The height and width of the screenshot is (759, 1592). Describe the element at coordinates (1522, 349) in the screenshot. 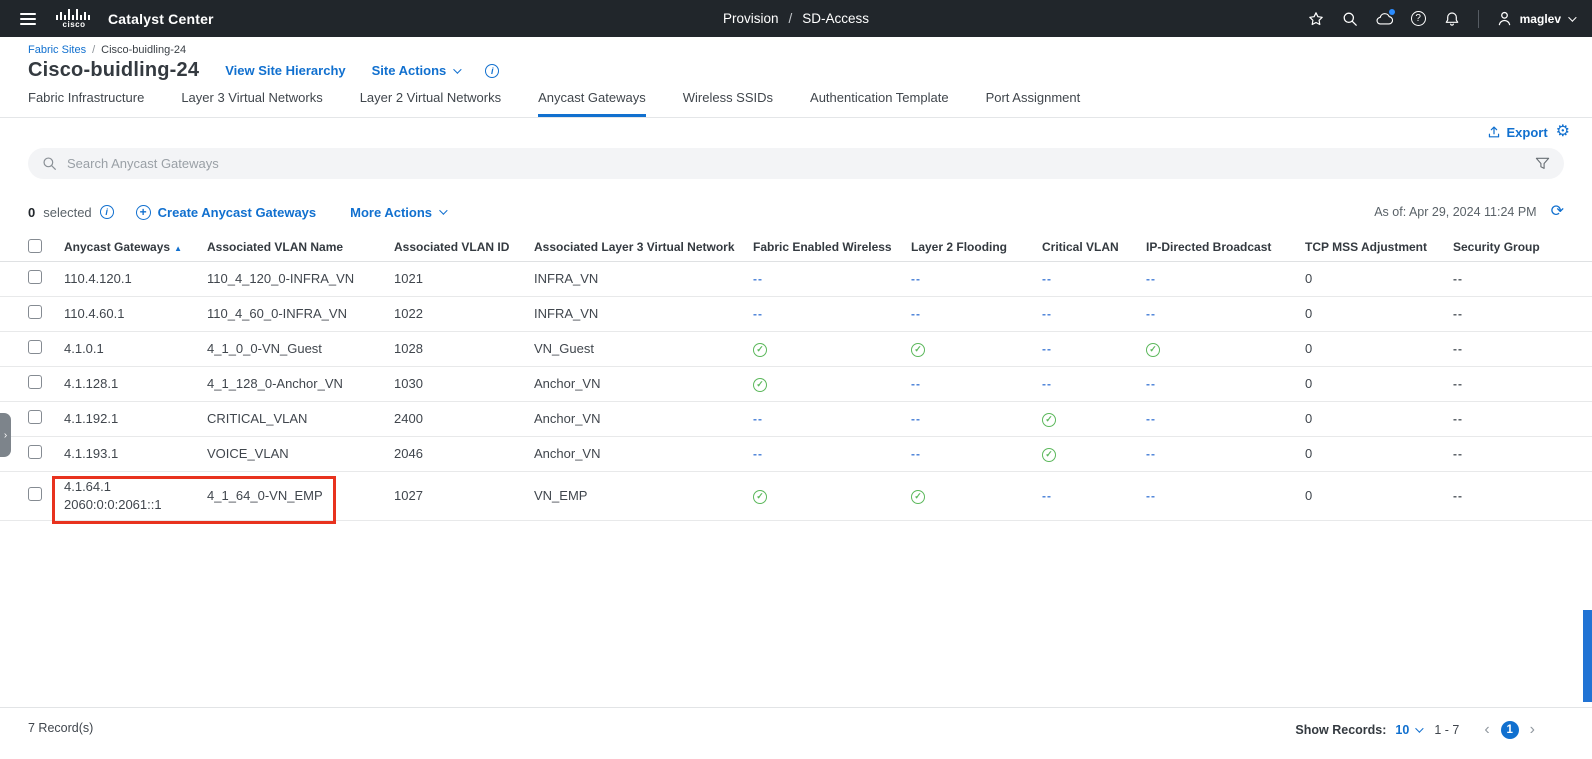

I see `cell-security-group: --` at that location.